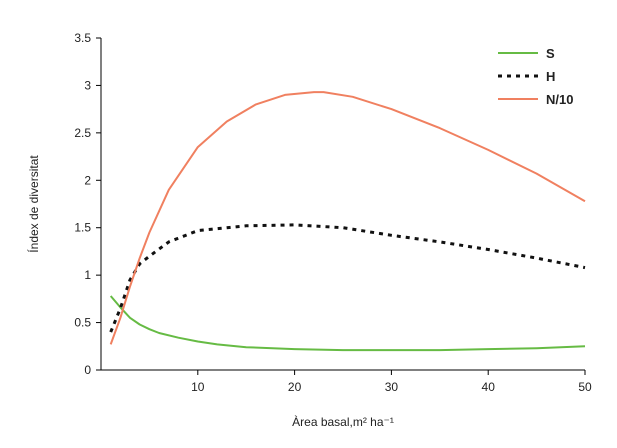  Describe the element at coordinates (33, 204) in the screenshot. I see `y-axis-label: Índex de diversitat` at that location.